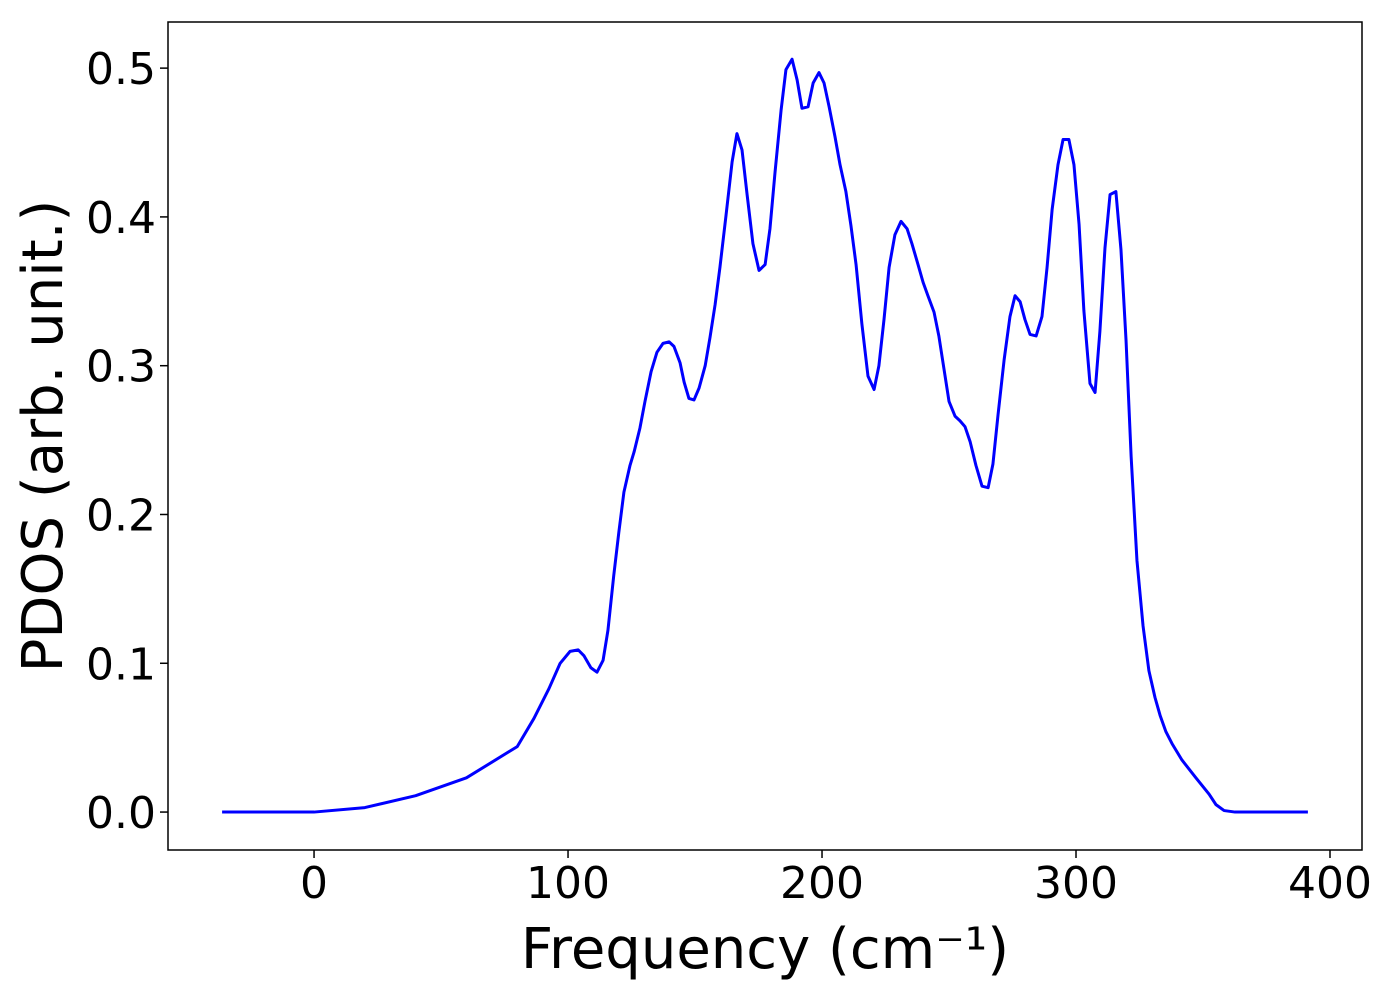 Image resolution: width=1400 pixels, height=1000 pixels. Describe the element at coordinates (121, 813) in the screenshot. I see `y-tick-label: 0.0` at that location.